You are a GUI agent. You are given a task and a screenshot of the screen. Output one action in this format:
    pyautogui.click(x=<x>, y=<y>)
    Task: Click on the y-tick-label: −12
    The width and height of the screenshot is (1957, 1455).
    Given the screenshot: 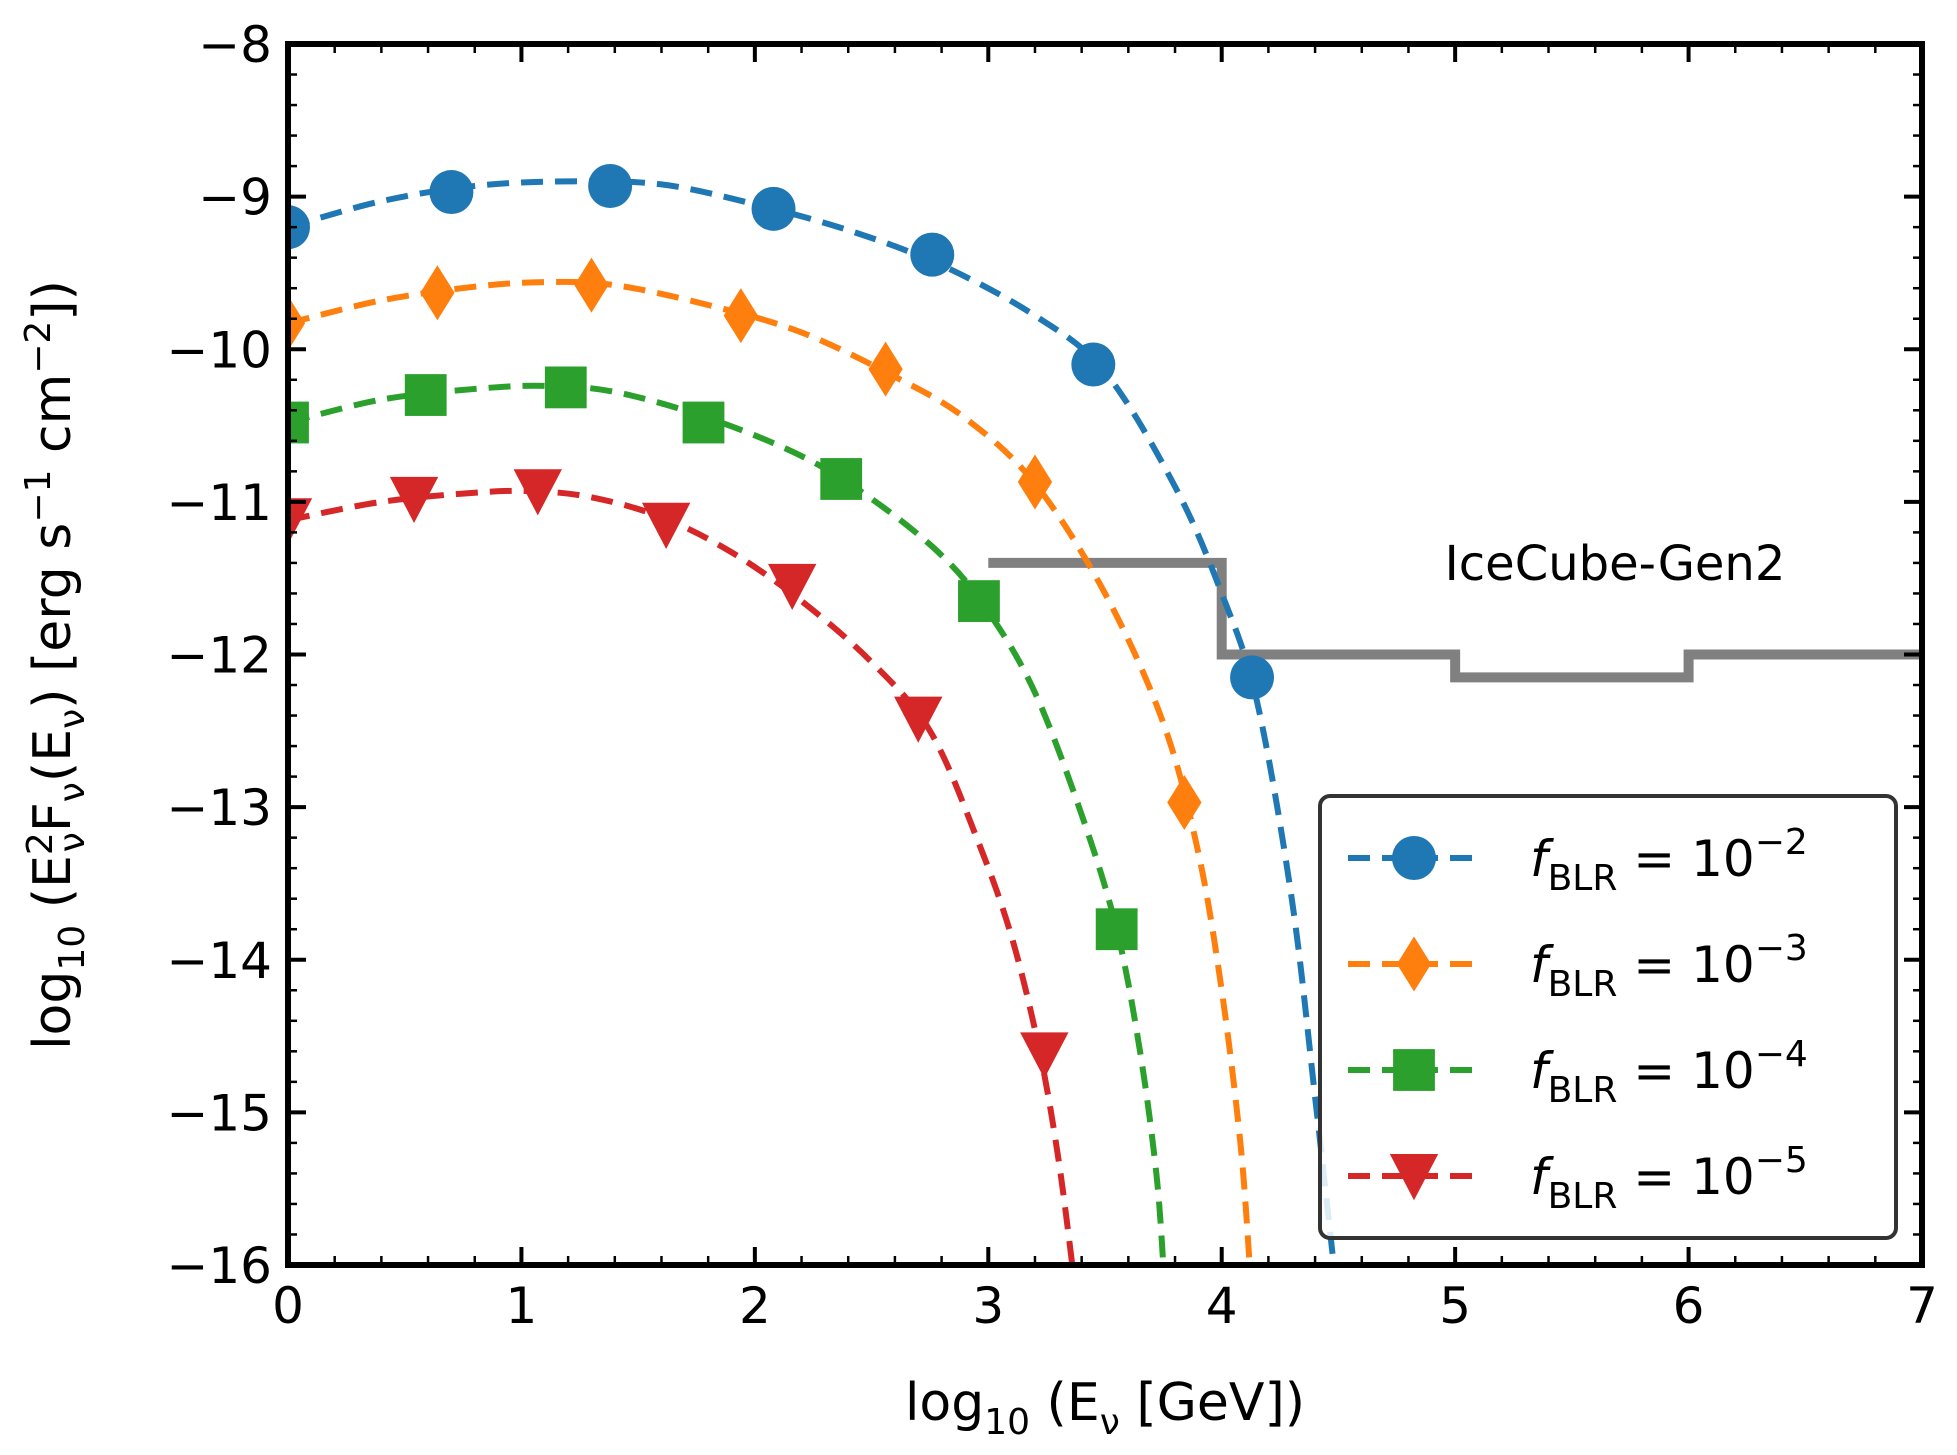 What is the action you would take?
    pyautogui.click(x=219, y=656)
    